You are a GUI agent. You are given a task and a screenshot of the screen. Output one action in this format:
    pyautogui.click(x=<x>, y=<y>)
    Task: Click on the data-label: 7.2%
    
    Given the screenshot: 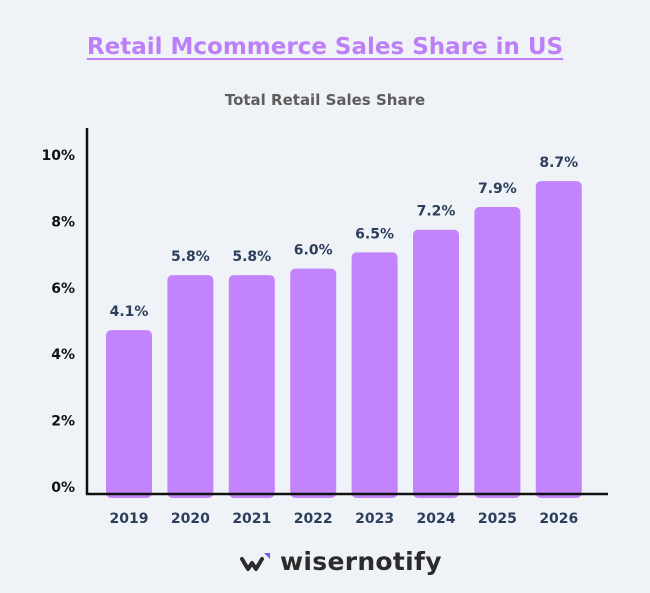 What is the action you would take?
    pyautogui.click(x=436, y=212)
    